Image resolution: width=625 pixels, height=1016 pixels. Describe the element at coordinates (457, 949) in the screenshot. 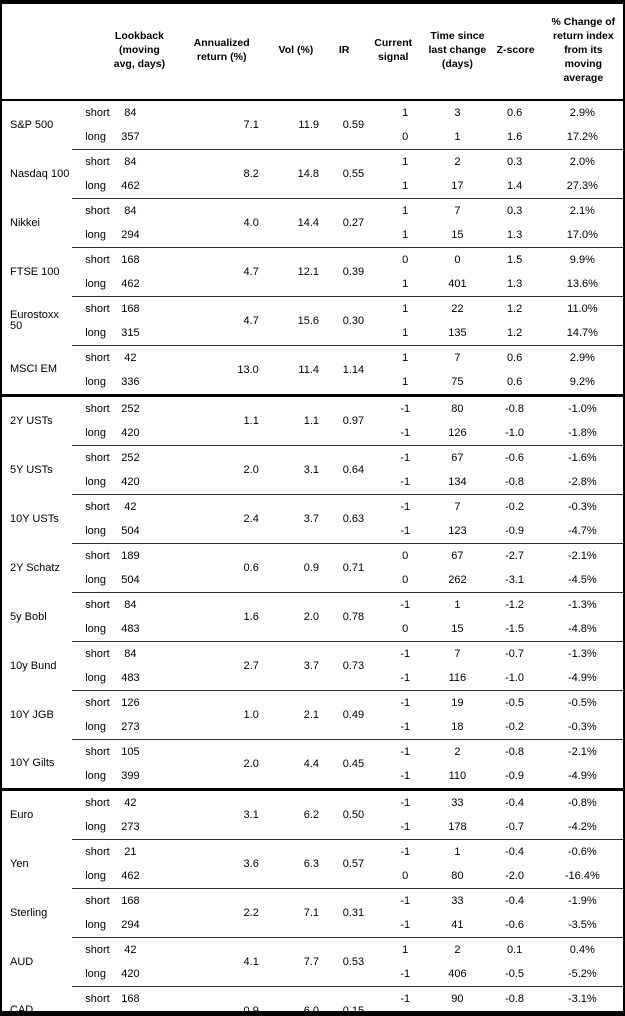

I see `time-since-value: 2` at that location.